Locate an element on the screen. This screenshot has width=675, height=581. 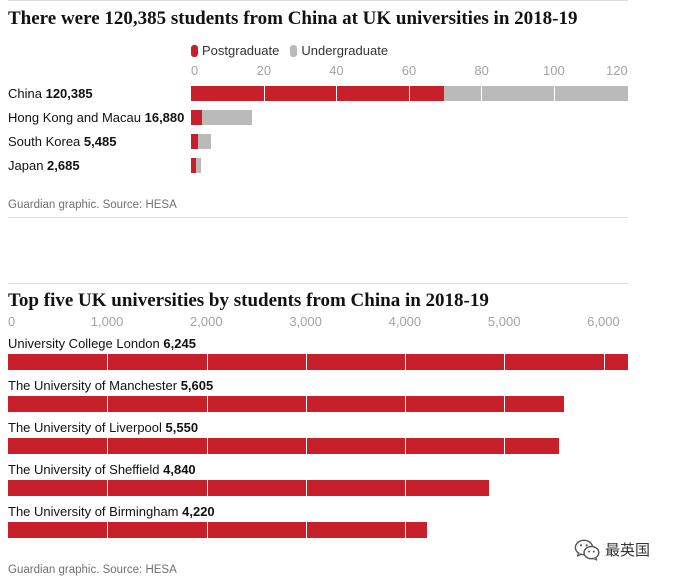
total-value: 4,220 is located at coordinates (198, 511).